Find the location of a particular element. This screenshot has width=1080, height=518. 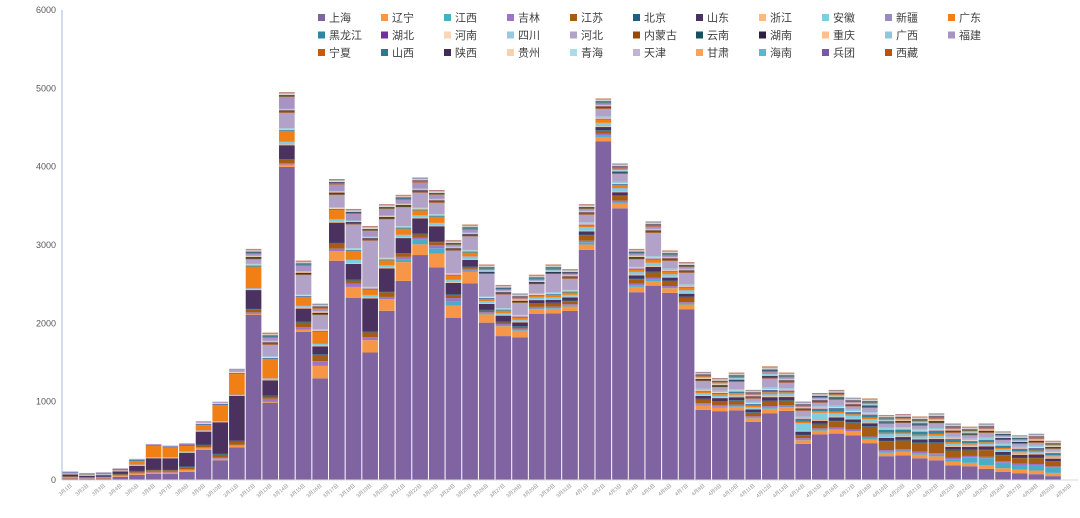

legend-item: 山西 is located at coordinates (397, 53).